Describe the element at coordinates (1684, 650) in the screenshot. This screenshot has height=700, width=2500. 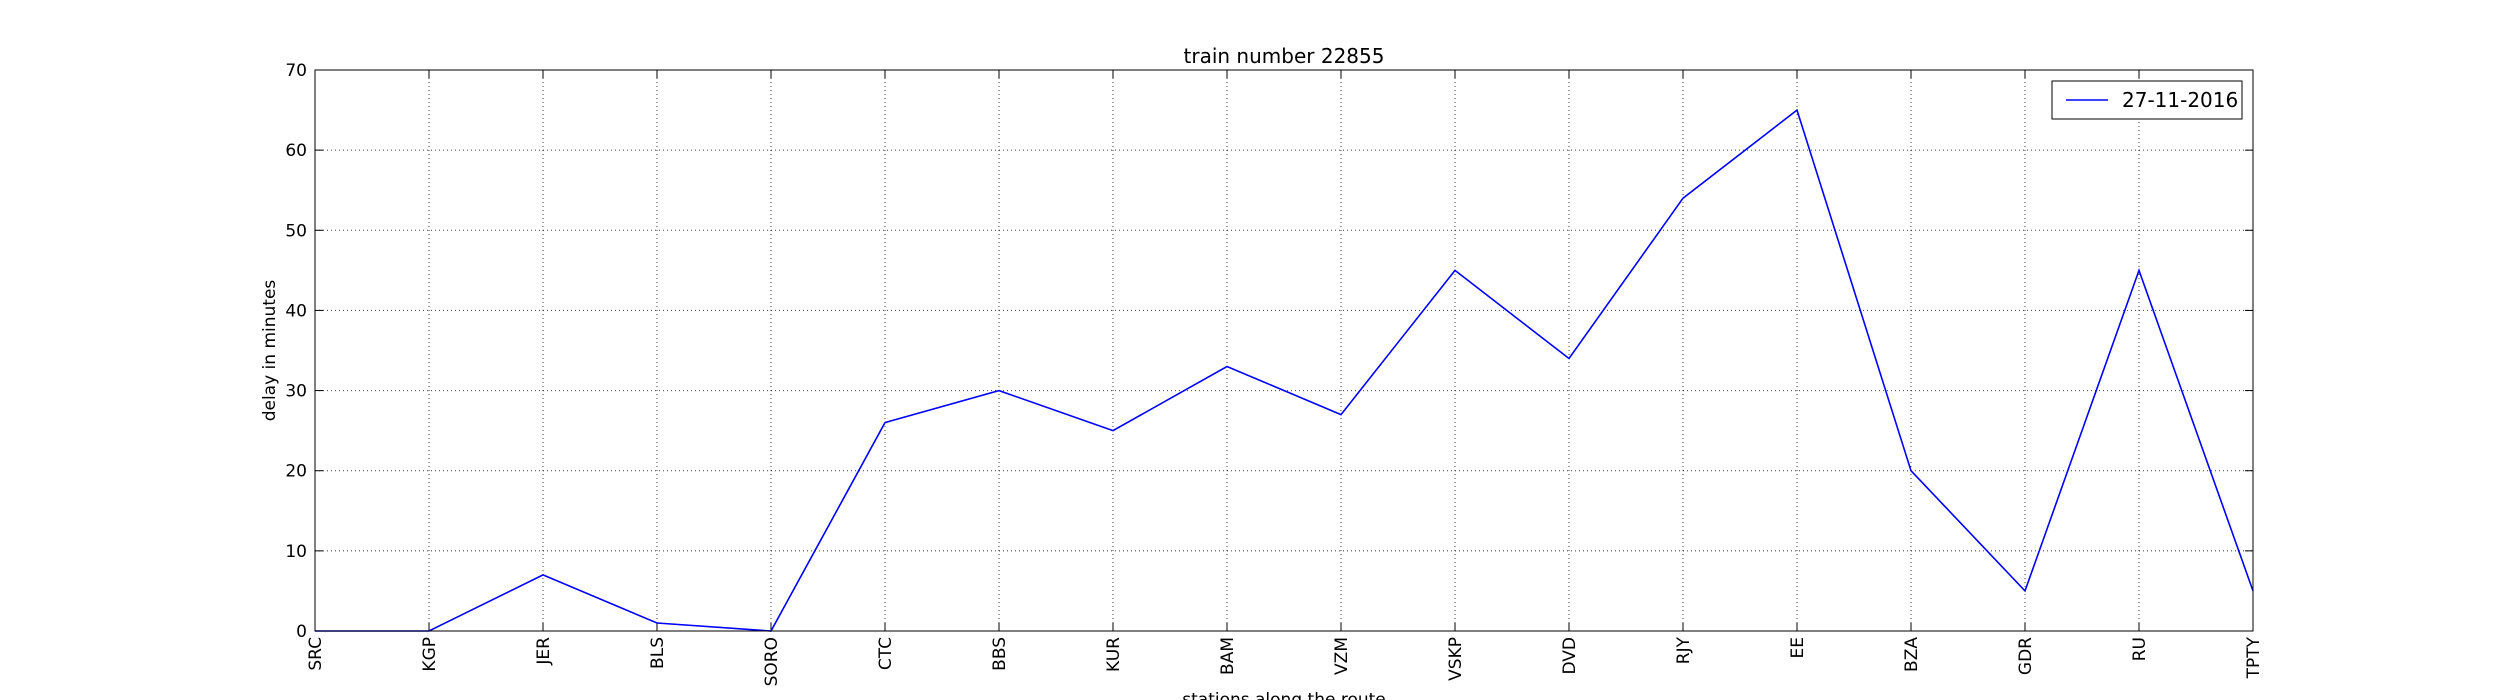
I see `x-tick-label: RJY` at that location.